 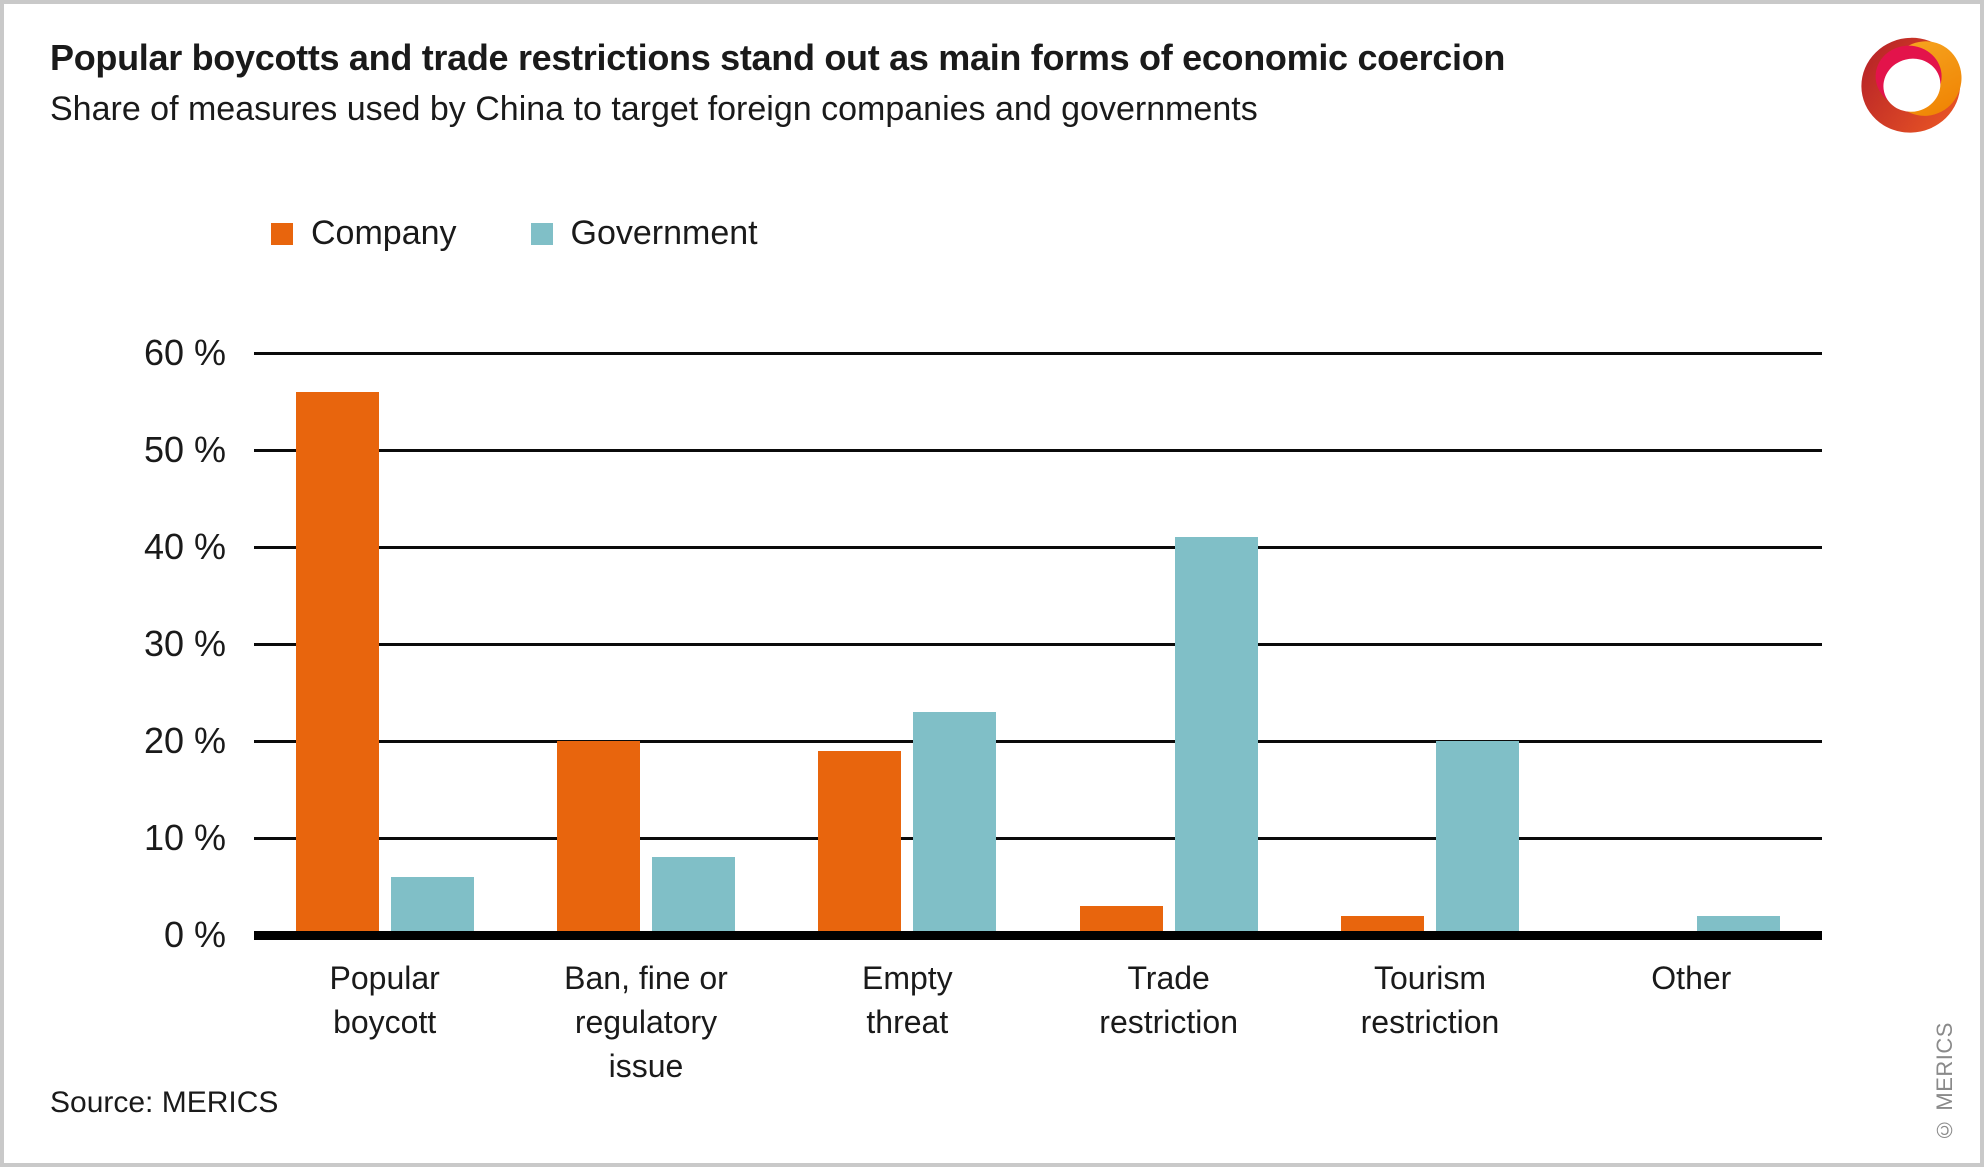 What do you see at coordinates (384, 1000) in the screenshot?
I see `x-axis-label-popular-boycott: Popular boycott` at bounding box center [384, 1000].